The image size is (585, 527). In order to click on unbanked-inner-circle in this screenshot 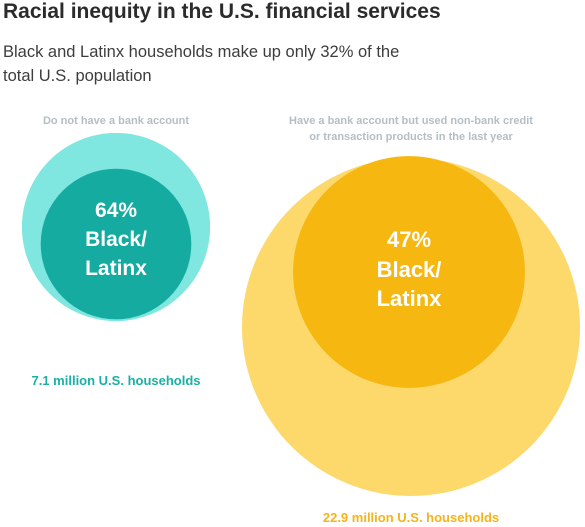, I will do `click(116, 244)`.